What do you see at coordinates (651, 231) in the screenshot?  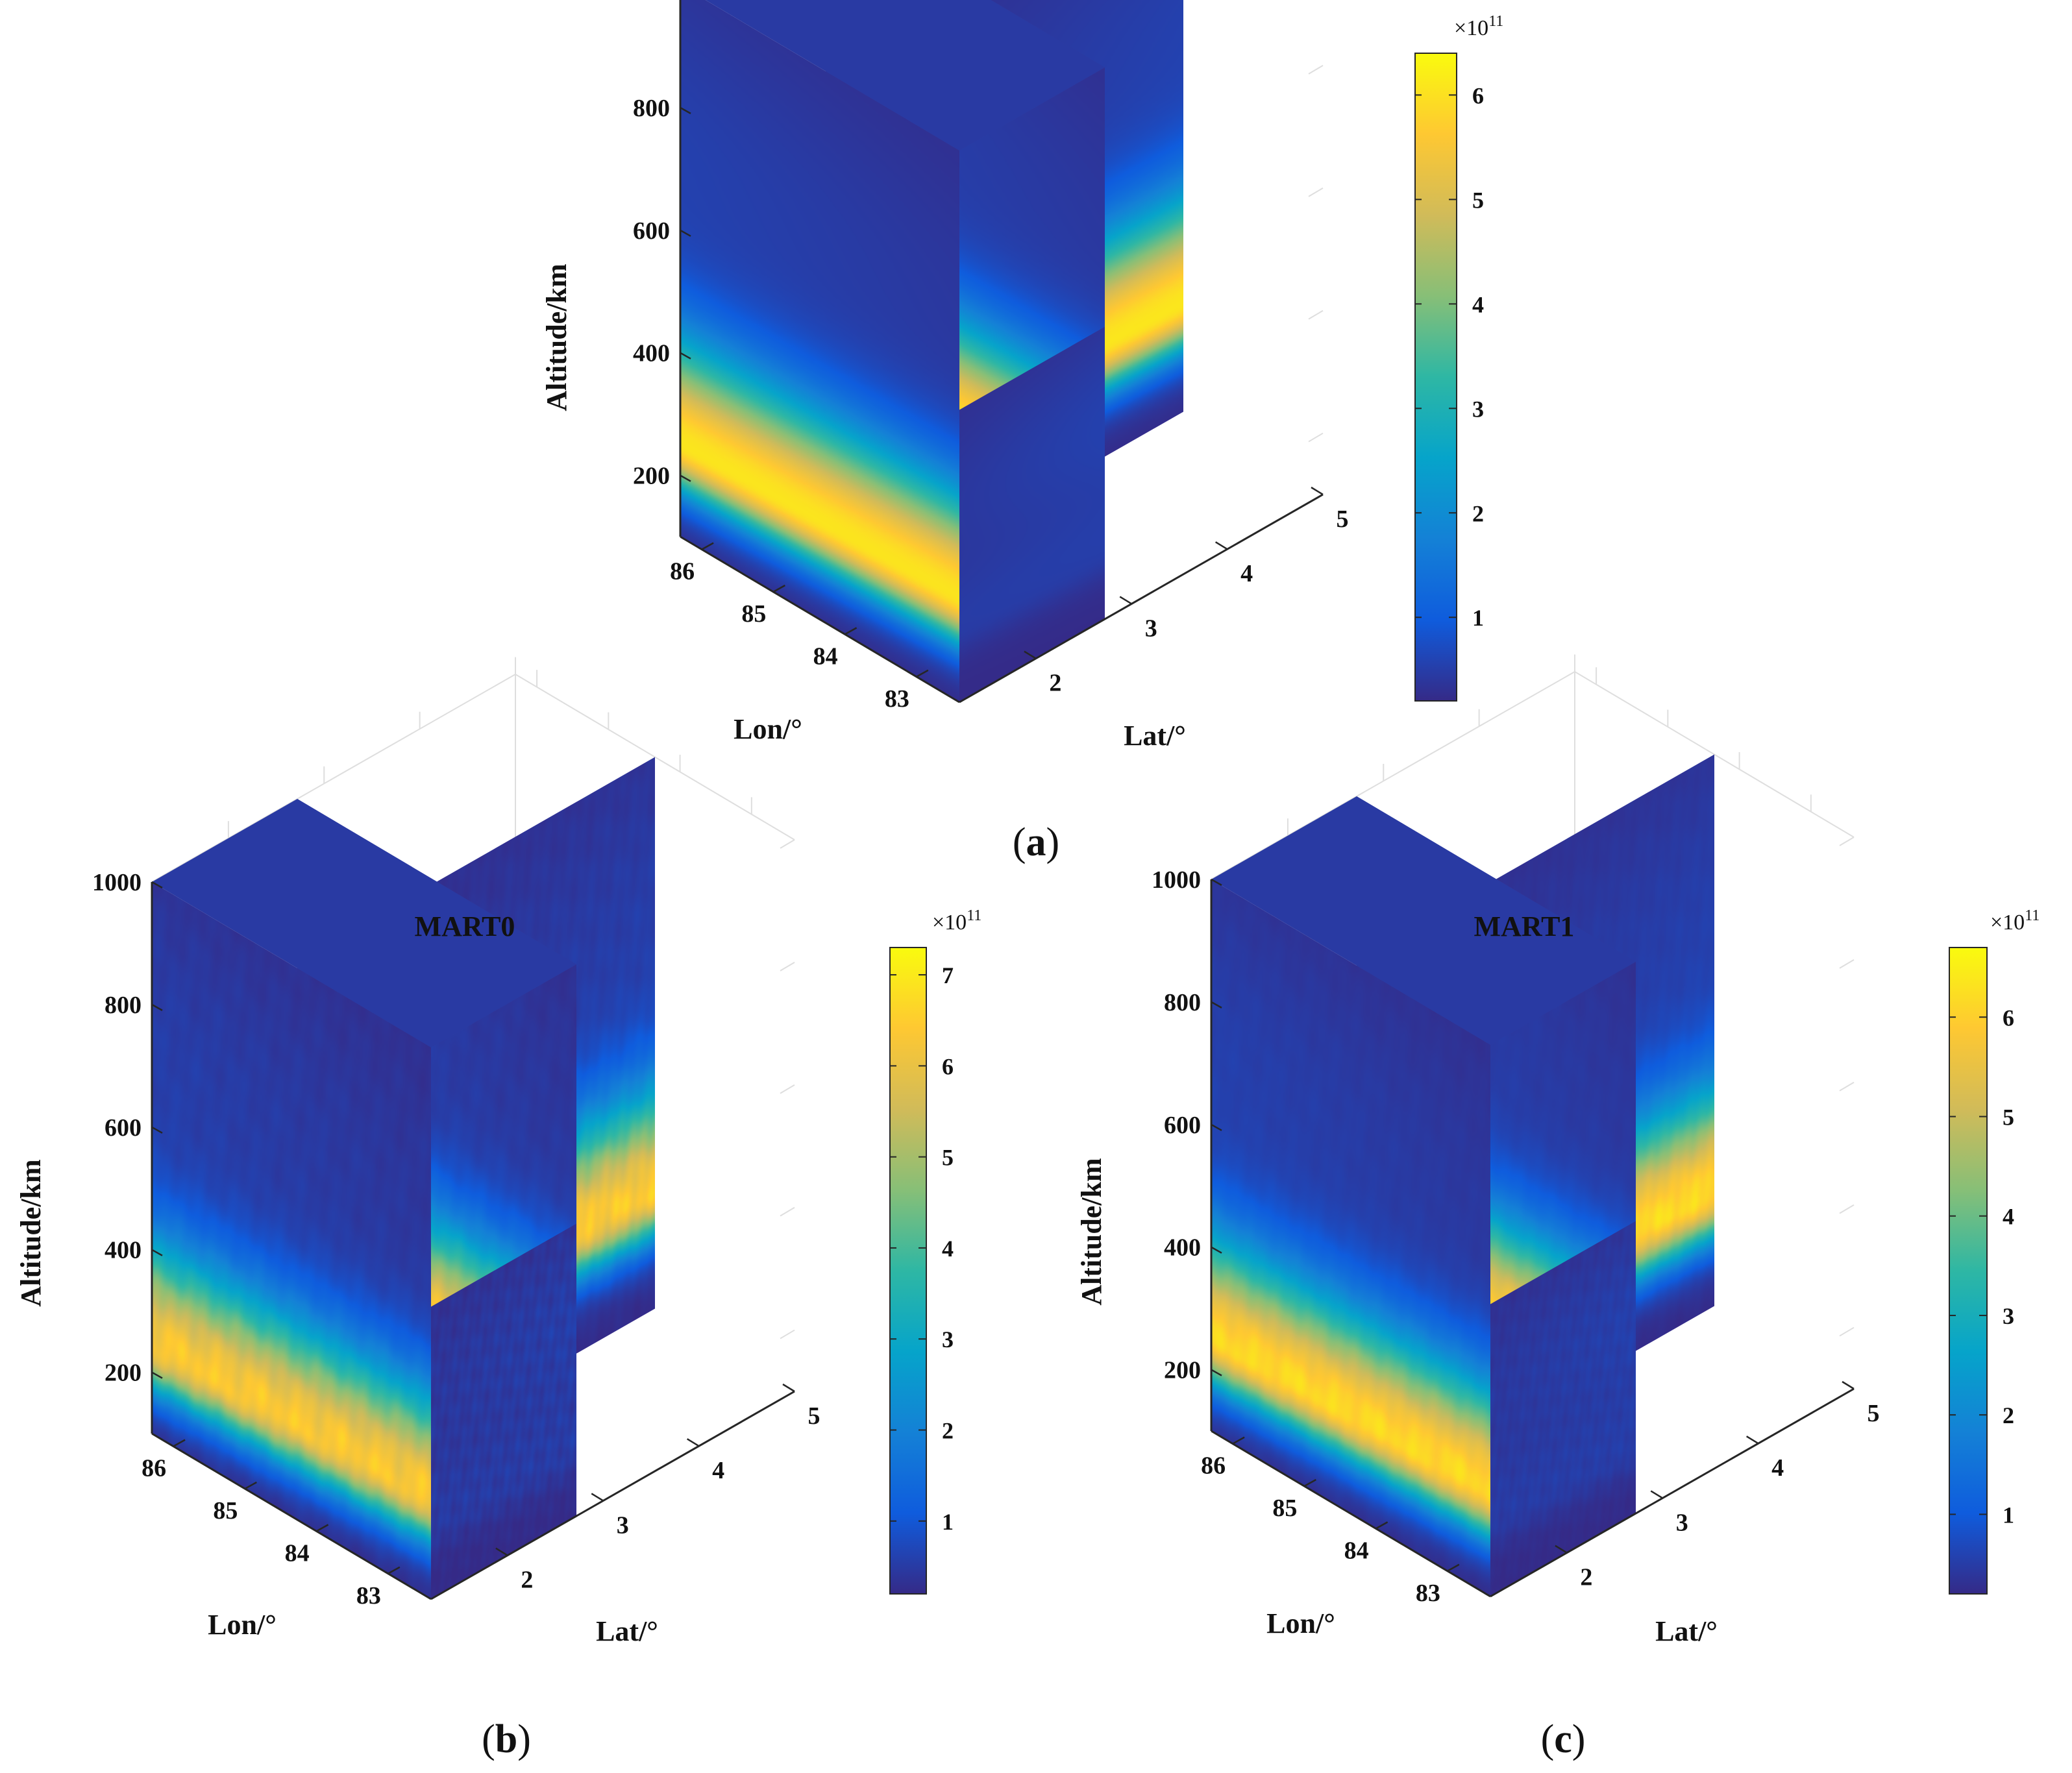 I see `altitude-tick-label: 600` at bounding box center [651, 231].